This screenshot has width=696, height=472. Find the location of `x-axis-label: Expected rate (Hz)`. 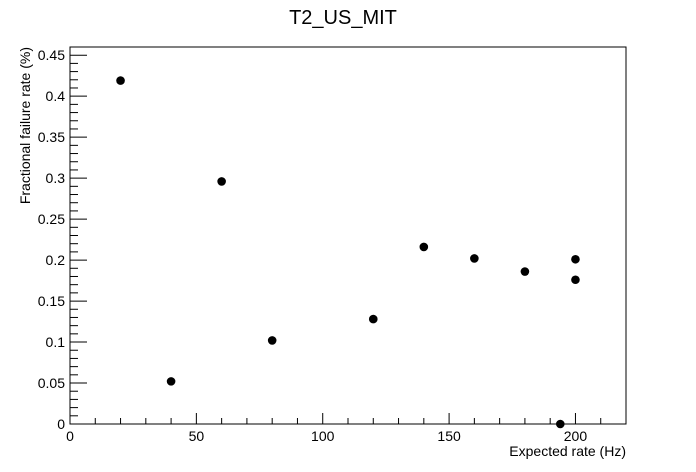

x-axis-label: Expected rate (Hz) is located at coordinates (567, 451).